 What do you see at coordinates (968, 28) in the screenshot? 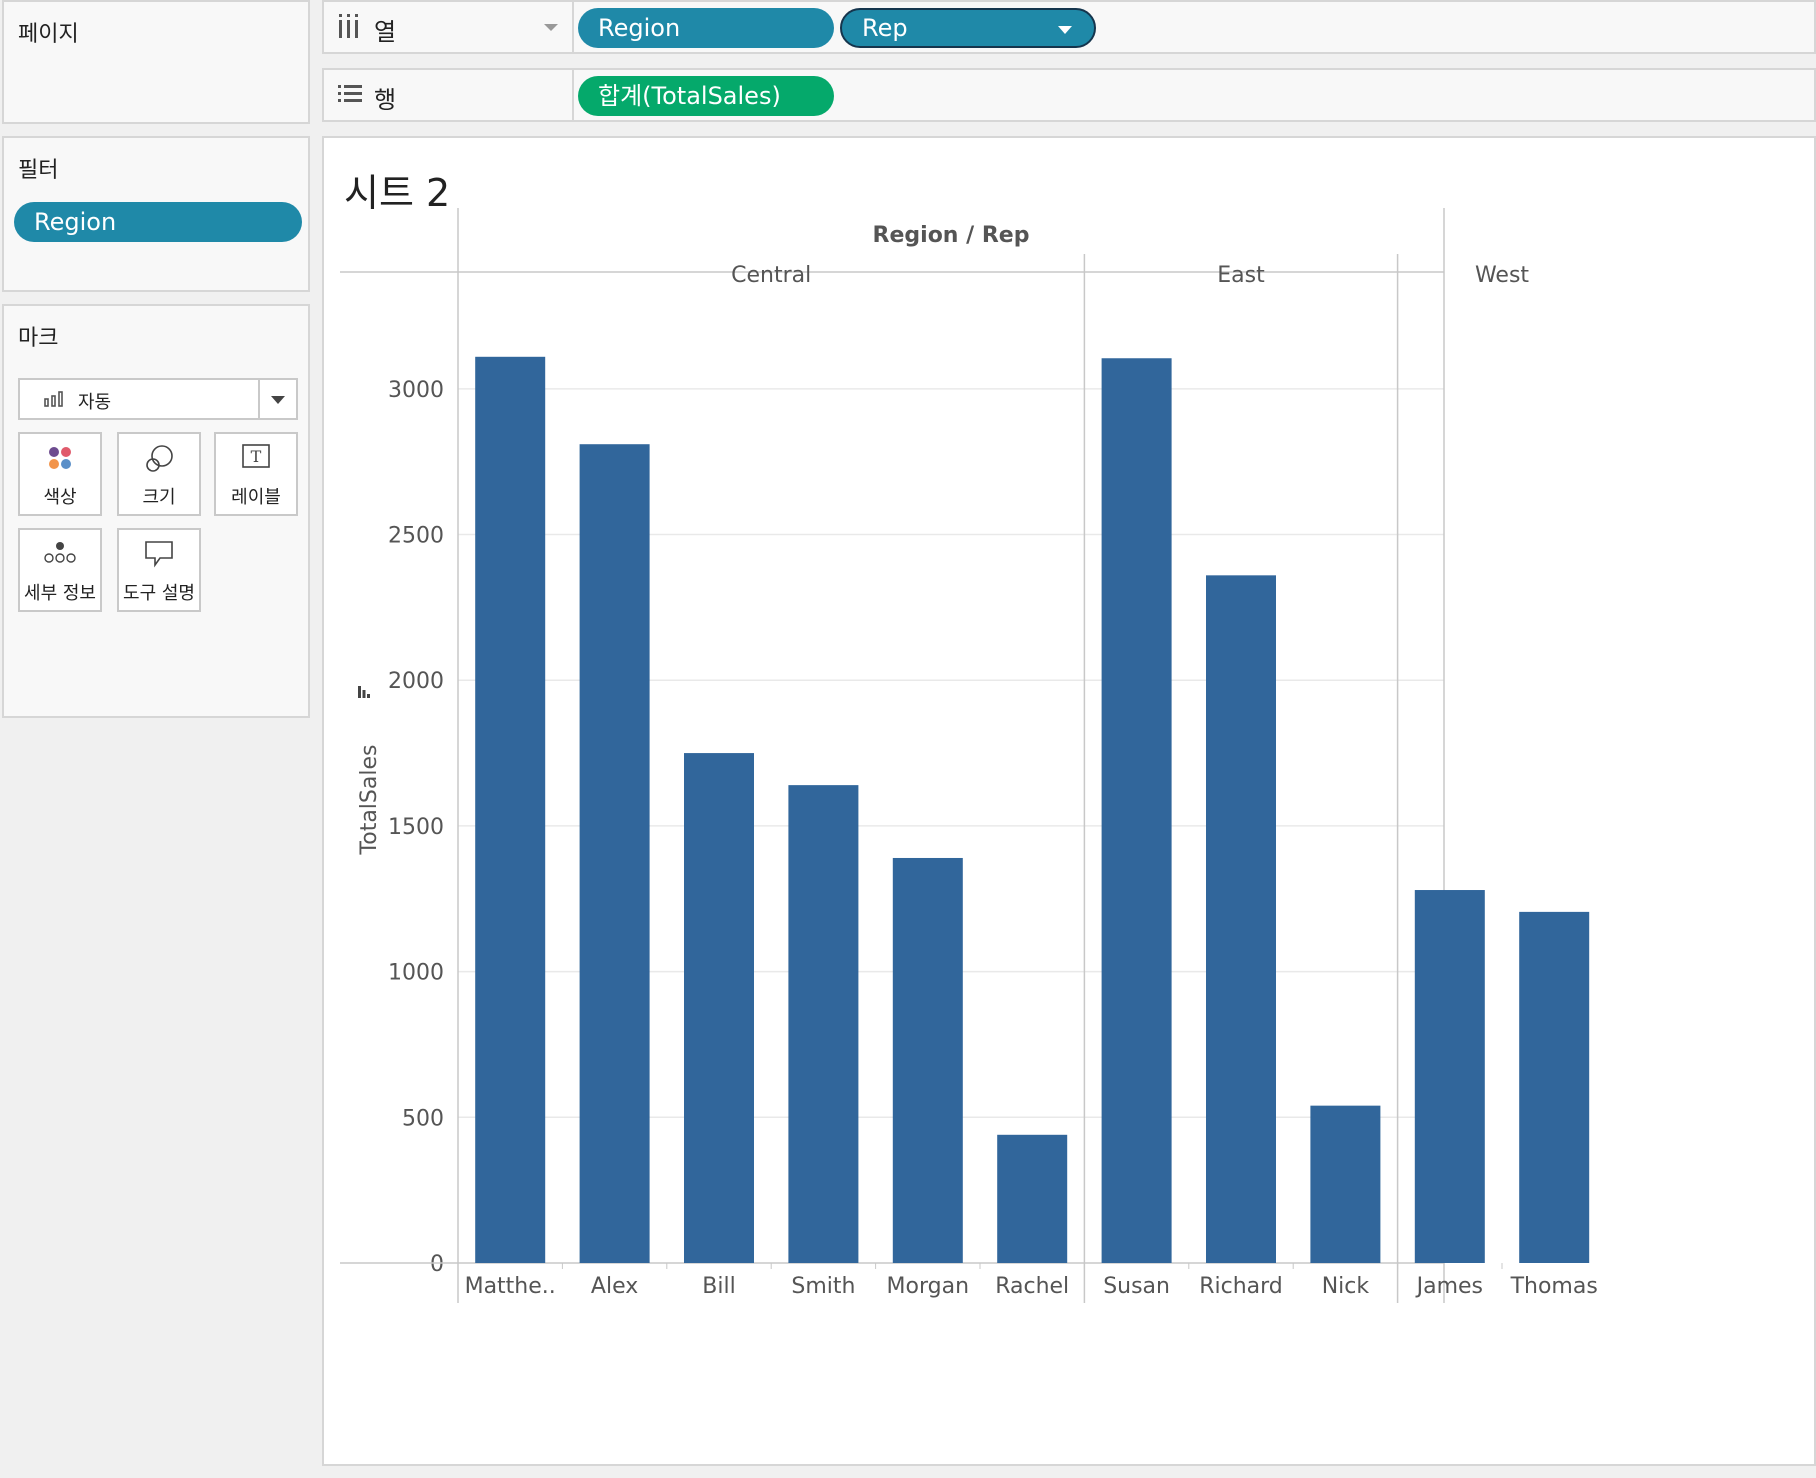
I see `columns-pill-rep: Rep` at bounding box center [968, 28].